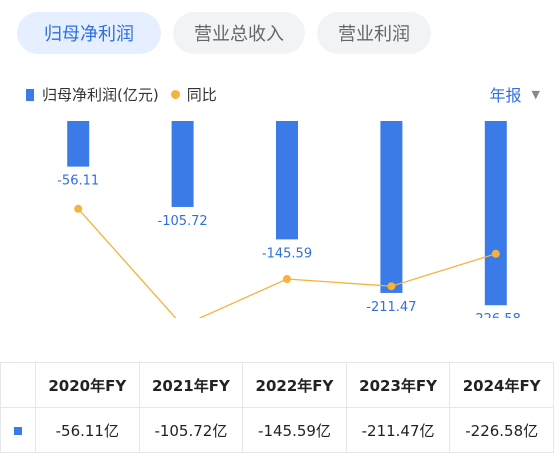 The height and width of the screenshot is (453, 554). I want to click on tab-total-revenue: 营业总收入, so click(239, 33).